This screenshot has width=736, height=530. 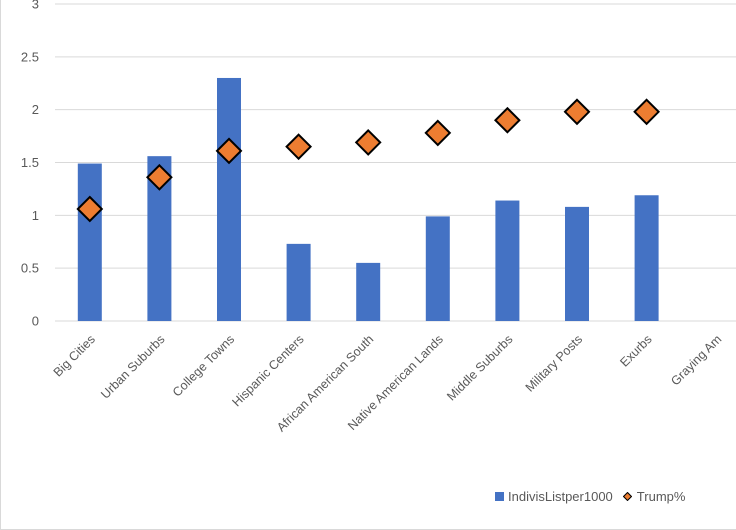 I want to click on x-tick-label: Big Cities, so click(x=74, y=355).